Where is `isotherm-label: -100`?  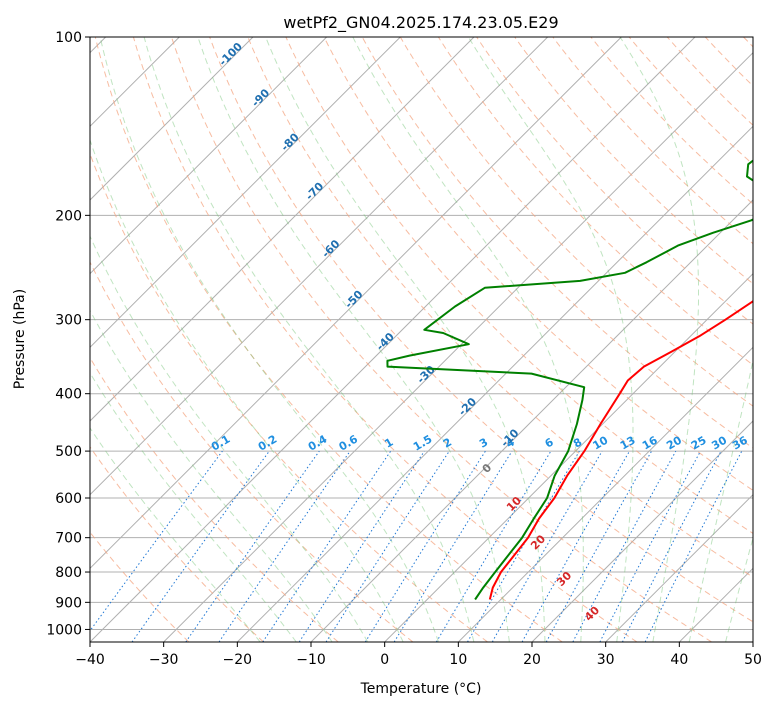
isotherm-label: -100 is located at coordinates (230, 54).